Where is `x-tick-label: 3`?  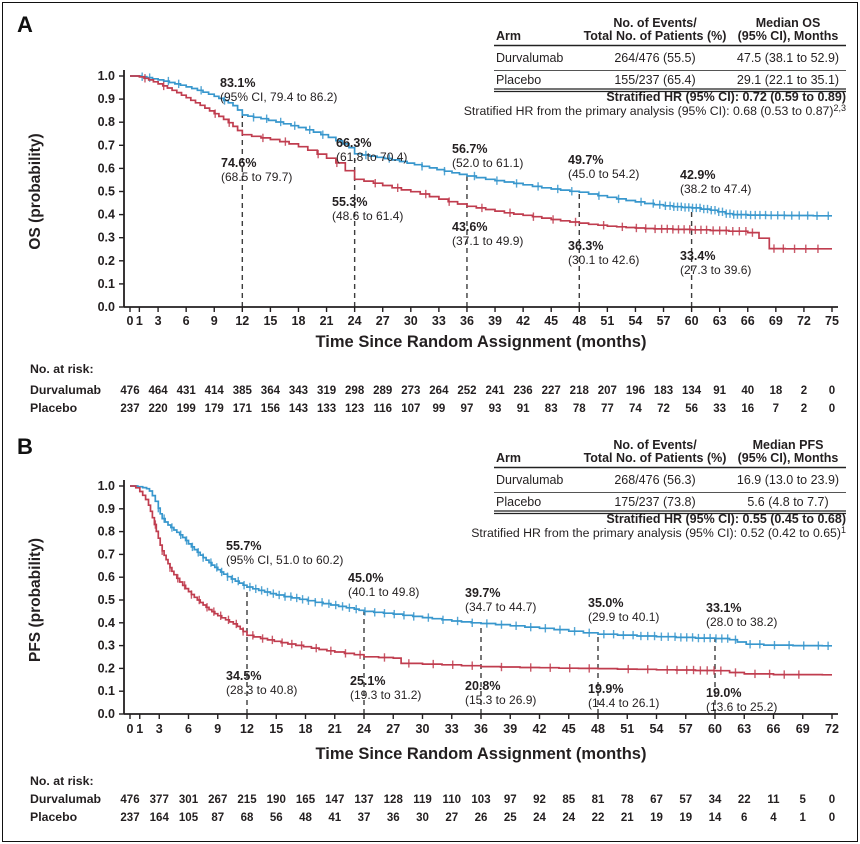
x-tick-label: 3 is located at coordinates (158, 321).